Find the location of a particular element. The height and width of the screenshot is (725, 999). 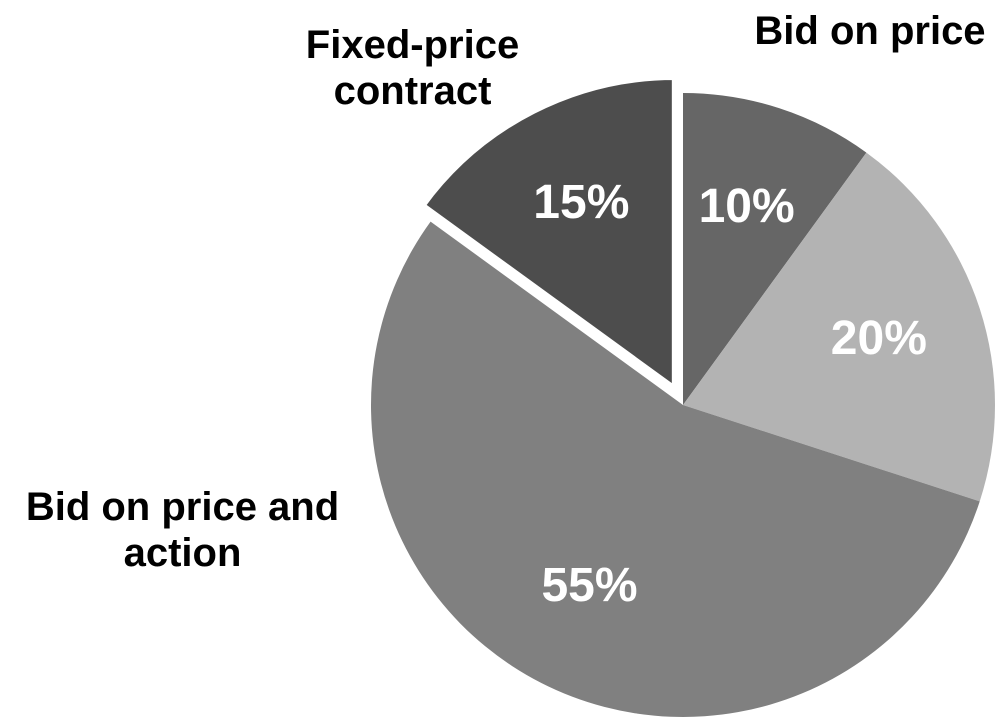

category-label: Bid on price and action is located at coordinates (182, 530).